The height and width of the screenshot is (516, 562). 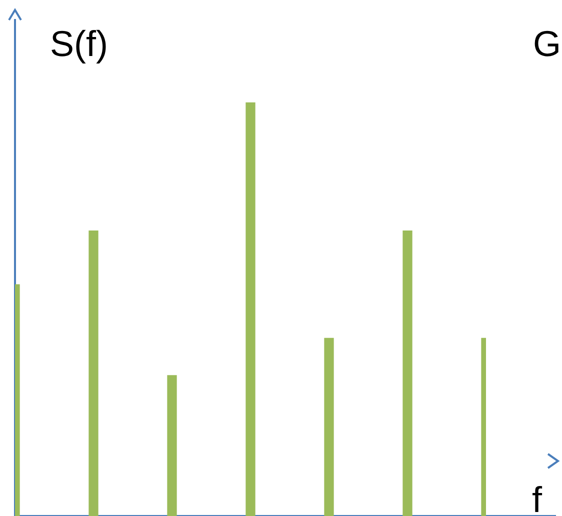 What do you see at coordinates (79, 43) in the screenshot?
I see `y-axis-title: S(f)` at bounding box center [79, 43].